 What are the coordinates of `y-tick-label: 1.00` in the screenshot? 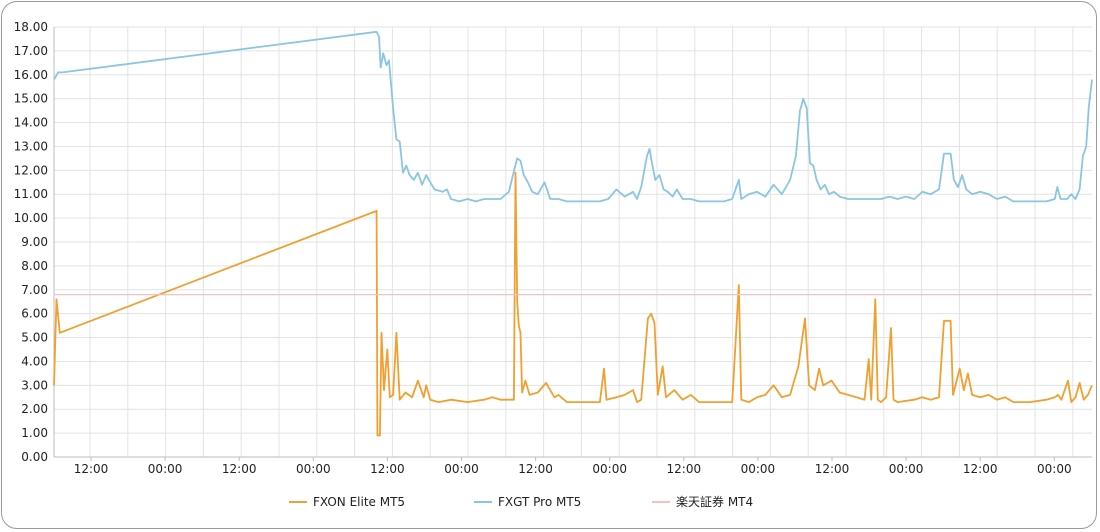 It's located at (34, 433).